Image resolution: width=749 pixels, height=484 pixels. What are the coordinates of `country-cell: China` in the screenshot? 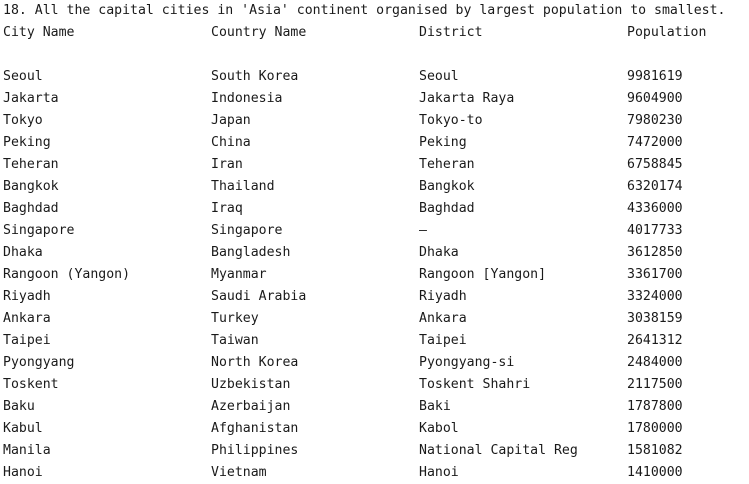 It's located at (231, 142).